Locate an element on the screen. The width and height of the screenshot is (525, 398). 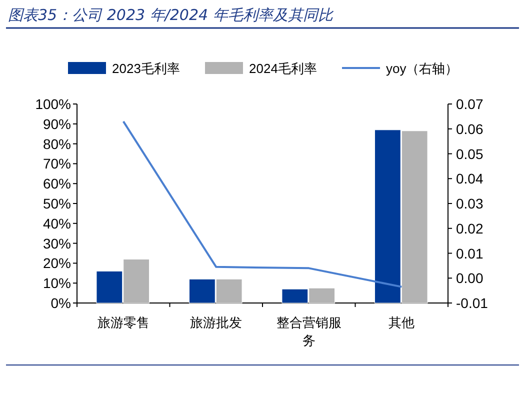
y-tick-label: 20% is located at coordinates (56, 263).